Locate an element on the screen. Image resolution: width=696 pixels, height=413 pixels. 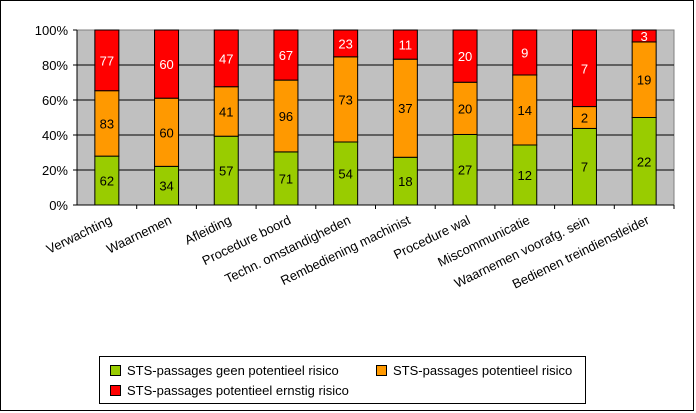
data-label: 12 is located at coordinates (525, 175).